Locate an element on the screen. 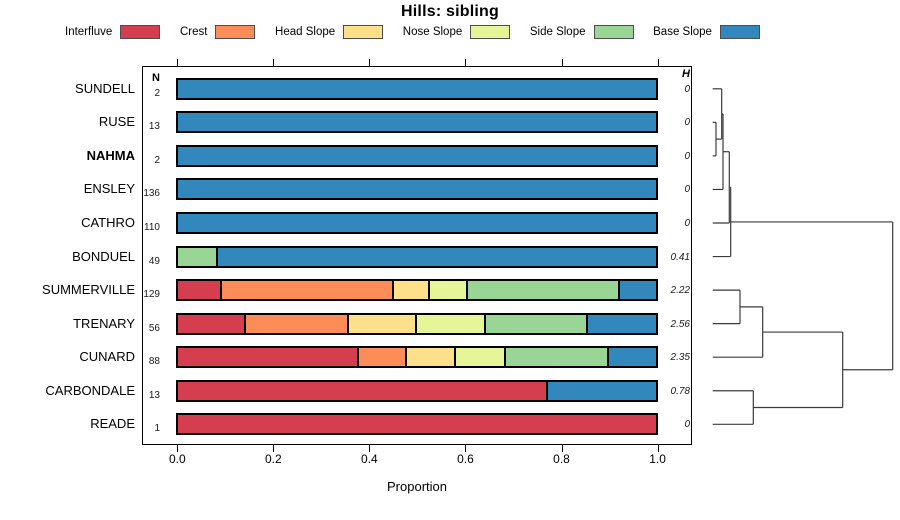 The height and width of the screenshot is (520, 900). x-axis-tick-label: 0.8 is located at coordinates (561, 459).